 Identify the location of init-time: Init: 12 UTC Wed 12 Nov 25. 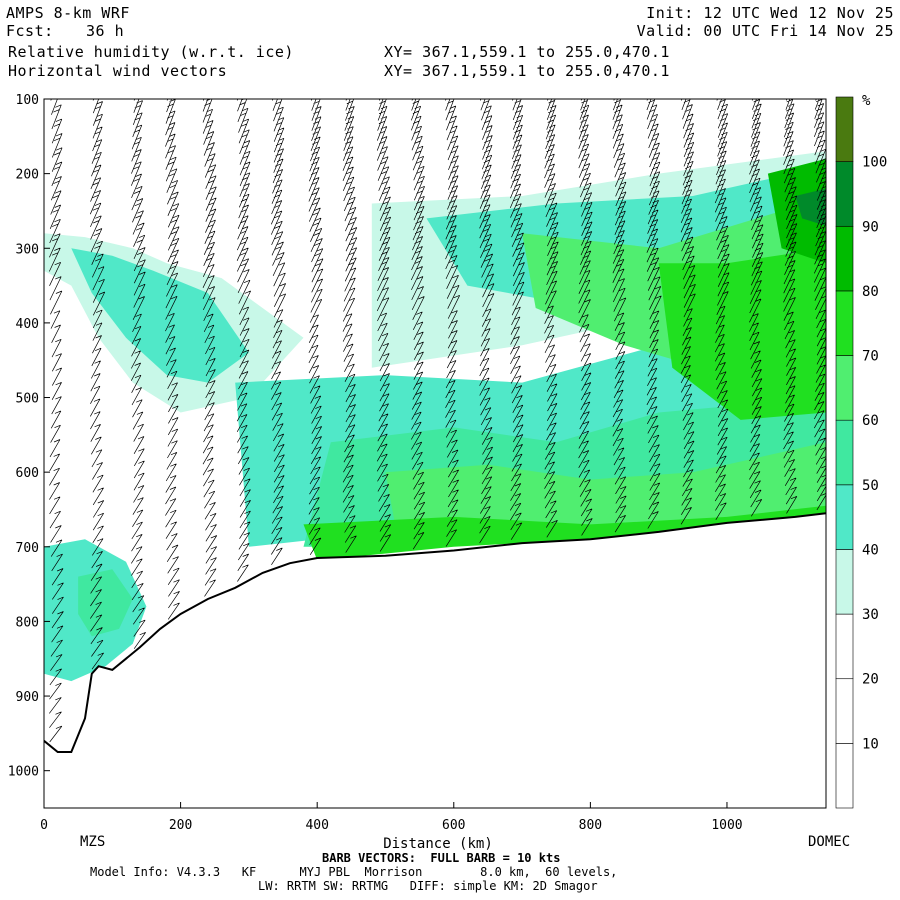
(770, 13).